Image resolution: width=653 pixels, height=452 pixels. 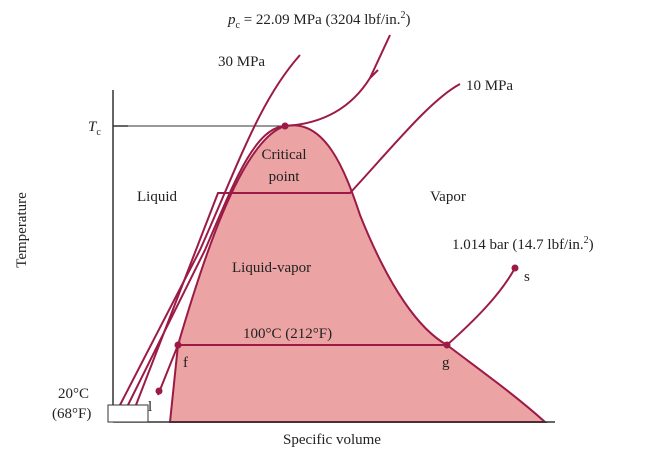 What do you see at coordinates (73, 394) in the screenshot?
I see `start-label: 20°C` at bounding box center [73, 394].